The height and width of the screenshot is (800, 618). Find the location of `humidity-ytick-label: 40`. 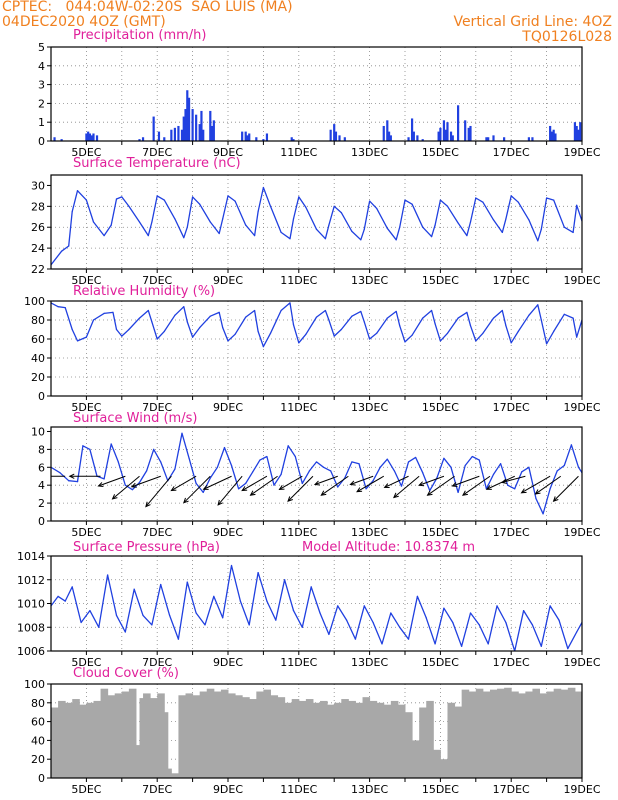

humidity-ytick-label: 40 is located at coordinates (38, 358).